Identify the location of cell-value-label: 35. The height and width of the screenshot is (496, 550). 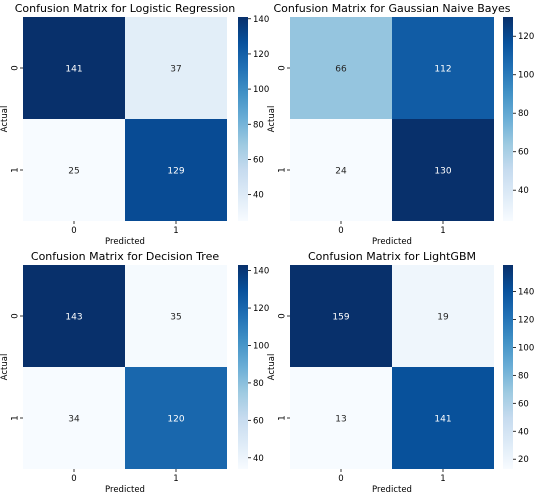
(175, 318).